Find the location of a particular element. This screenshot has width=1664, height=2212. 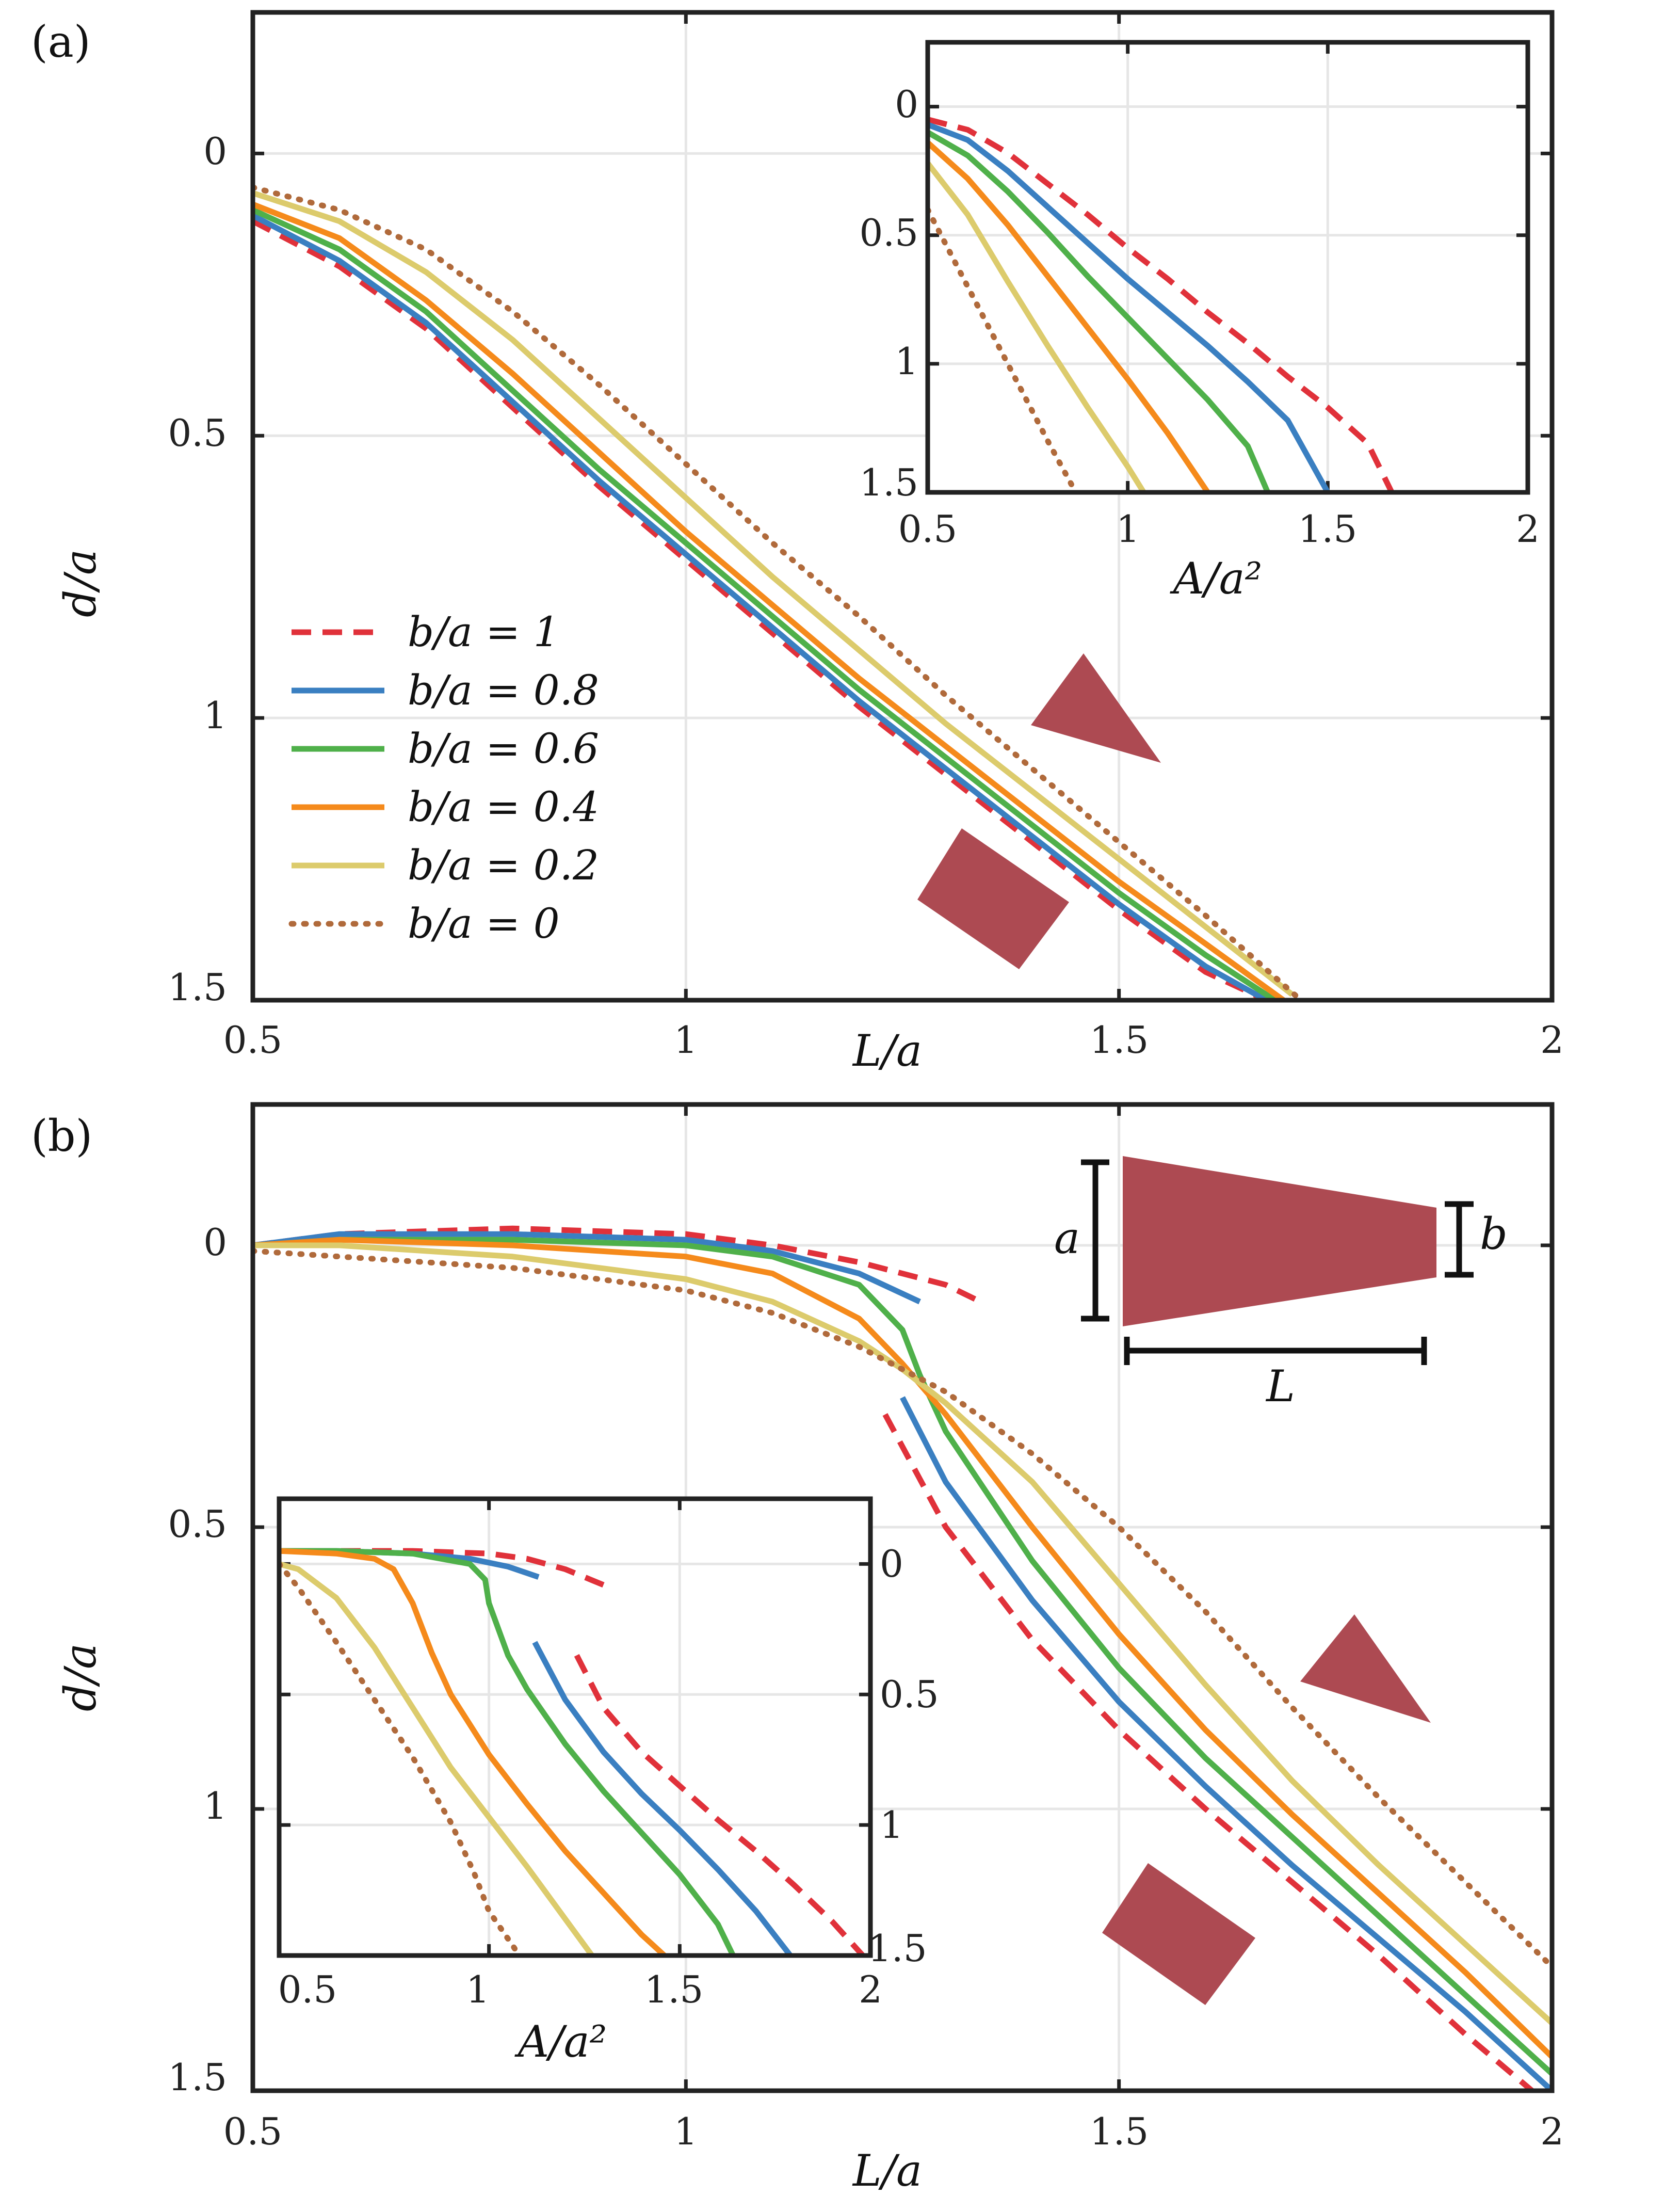

panel-b-inset-xtick-label: 2 is located at coordinates (870, 1989).